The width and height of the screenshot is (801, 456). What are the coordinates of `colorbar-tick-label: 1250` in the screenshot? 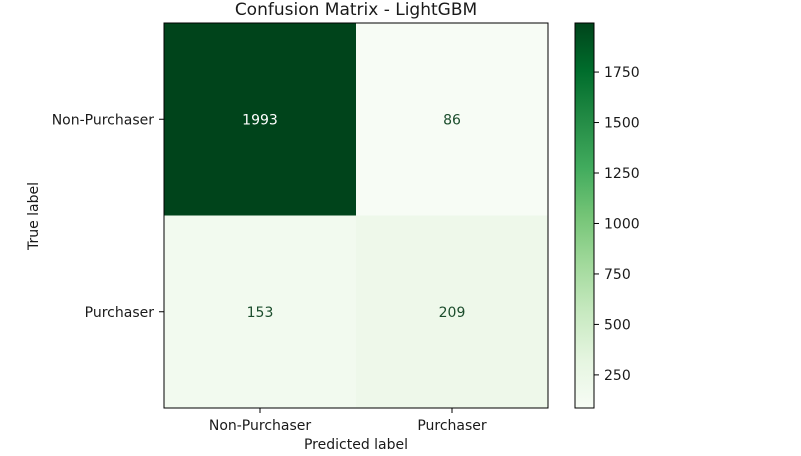 It's located at (622, 174).